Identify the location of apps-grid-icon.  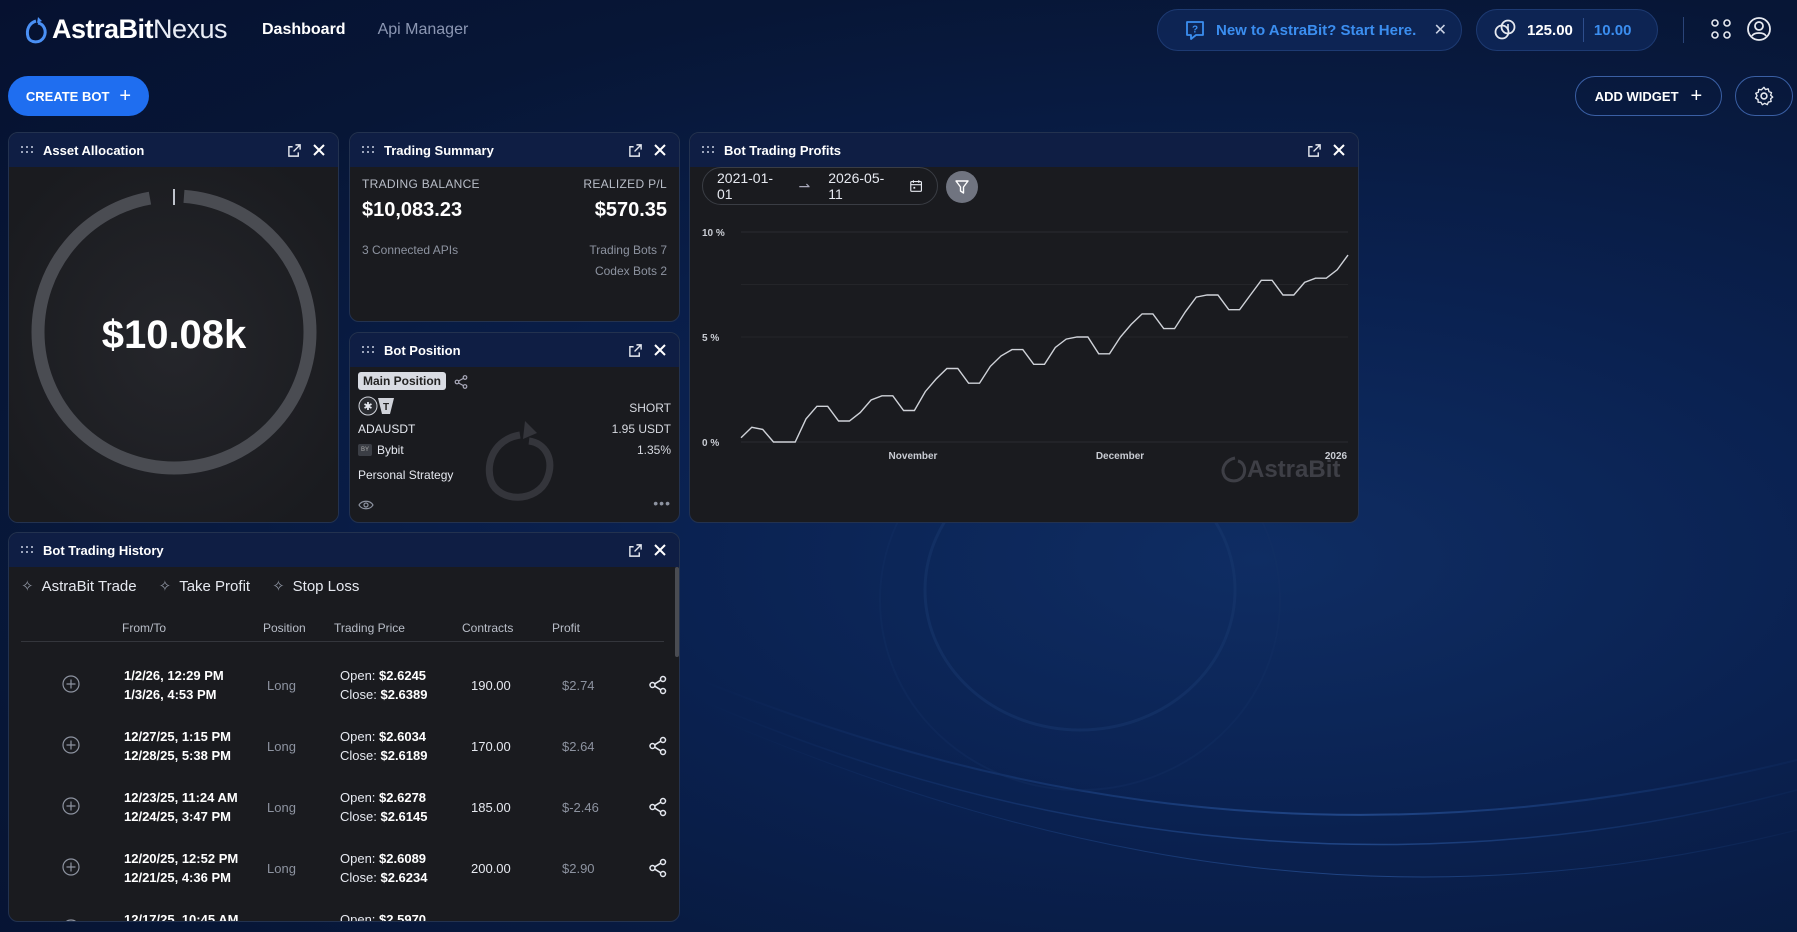
(1721, 29).